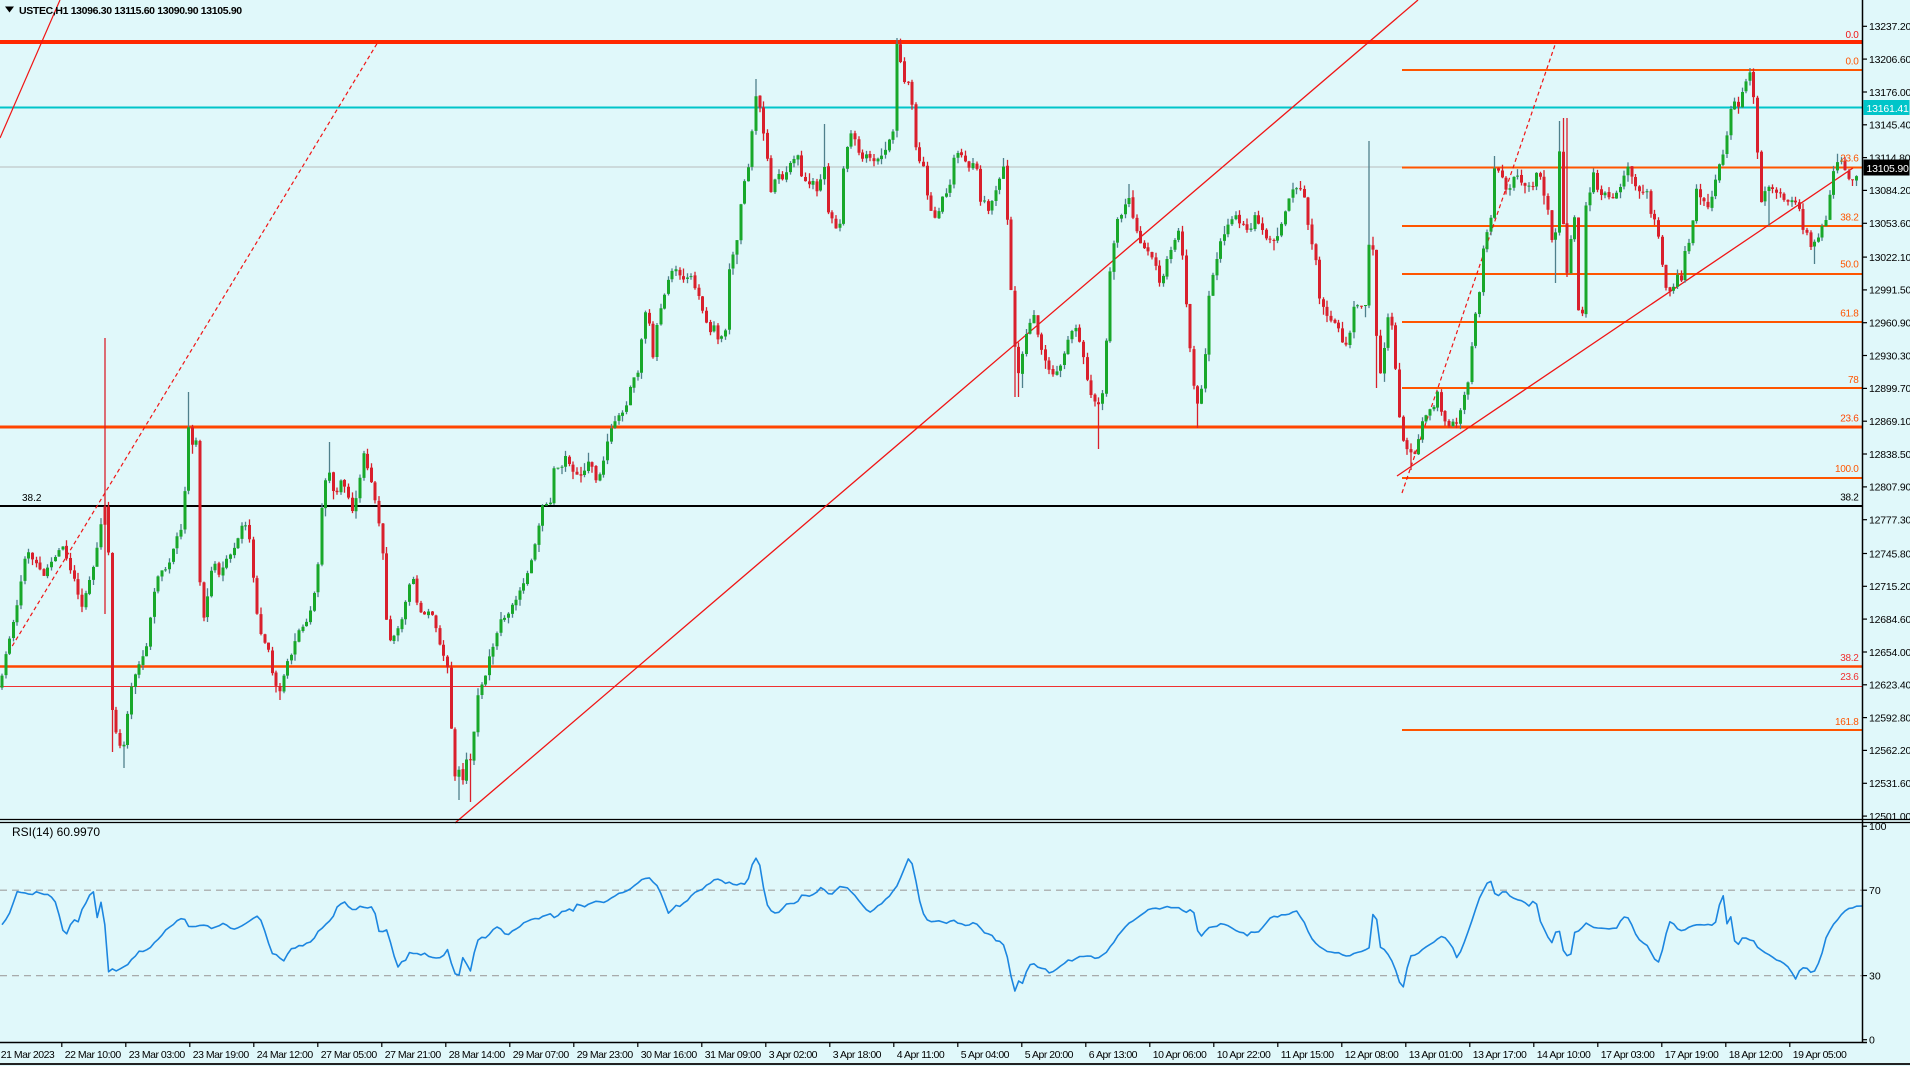  What do you see at coordinates (1872, 1041) in the screenshot?
I see `svg-text: 0` at bounding box center [1872, 1041].